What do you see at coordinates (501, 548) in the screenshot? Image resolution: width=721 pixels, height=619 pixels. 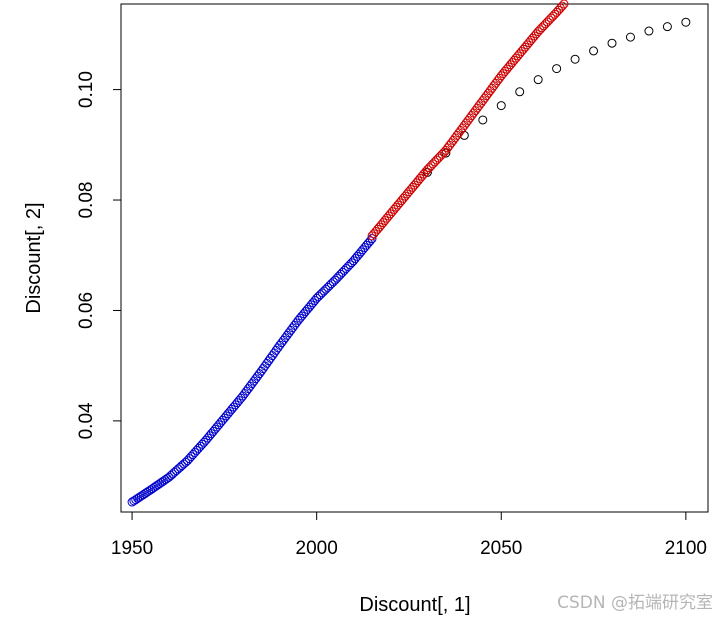 I see `x-tick-label: 2050` at bounding box center [501, 548].